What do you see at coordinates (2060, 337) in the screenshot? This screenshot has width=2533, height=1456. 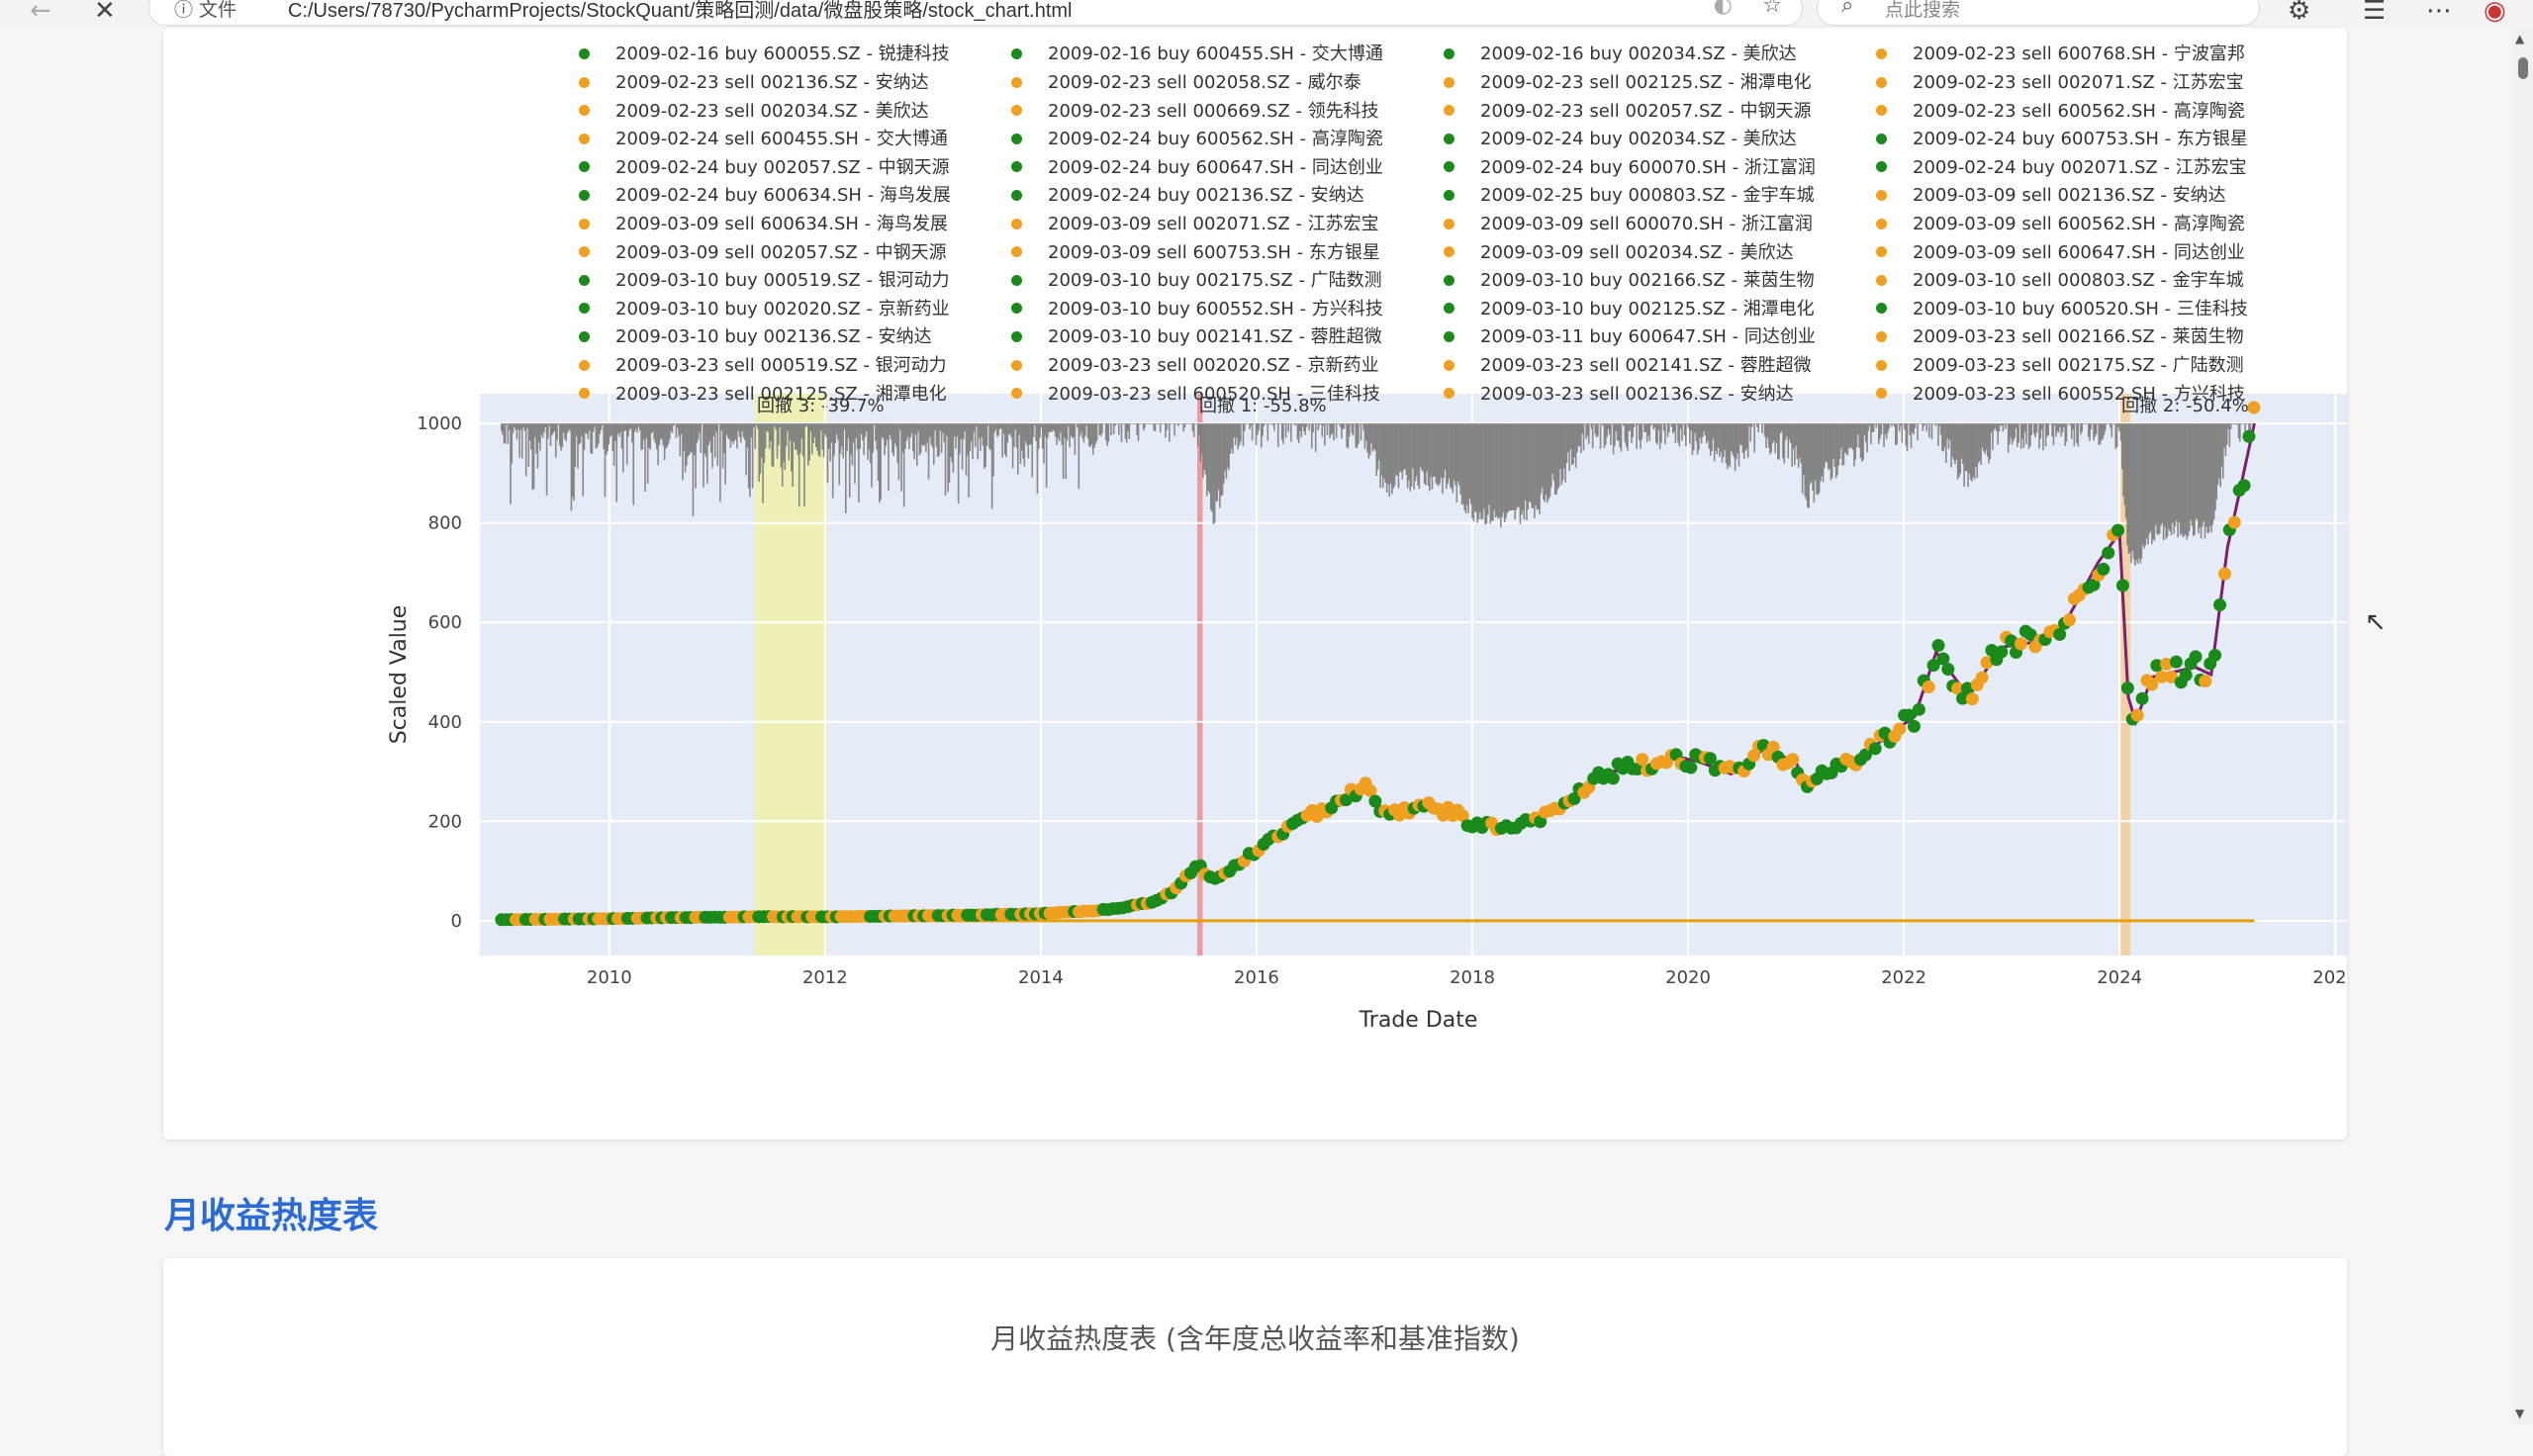 I see `legend-item: 2009-03-23 sell 002166.SZ - 莱茵生物` at bounding box center [2060, 337].